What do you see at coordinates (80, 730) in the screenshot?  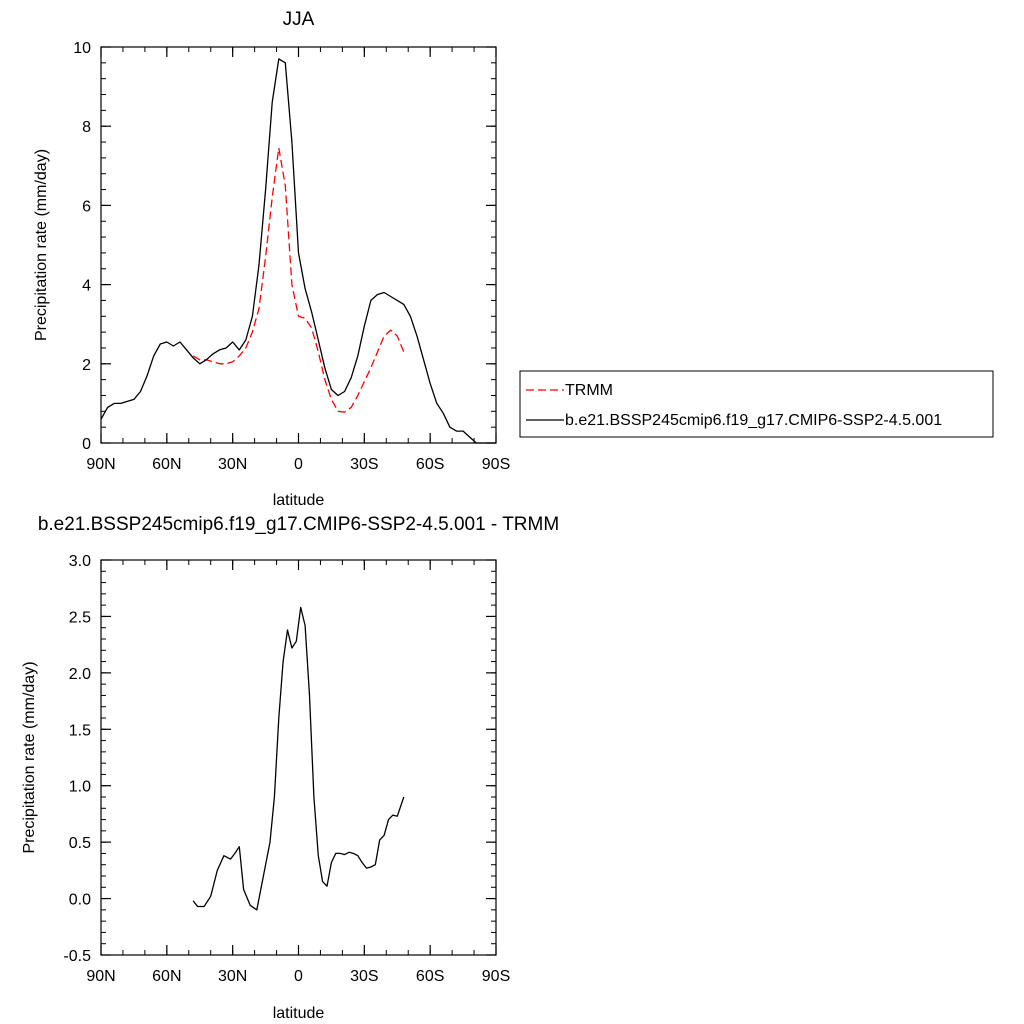 I see `y-tick-label: 1.5` at bounding box center [80, 730].